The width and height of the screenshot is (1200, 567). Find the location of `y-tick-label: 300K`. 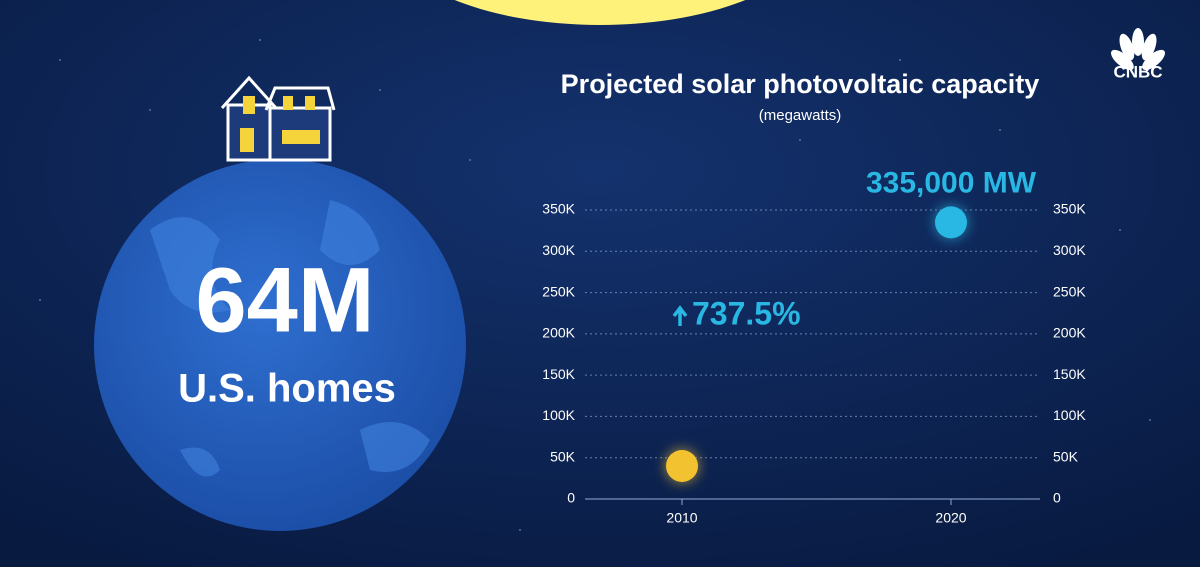

y-tick-label: 300K is located at coordinates (558, 250).